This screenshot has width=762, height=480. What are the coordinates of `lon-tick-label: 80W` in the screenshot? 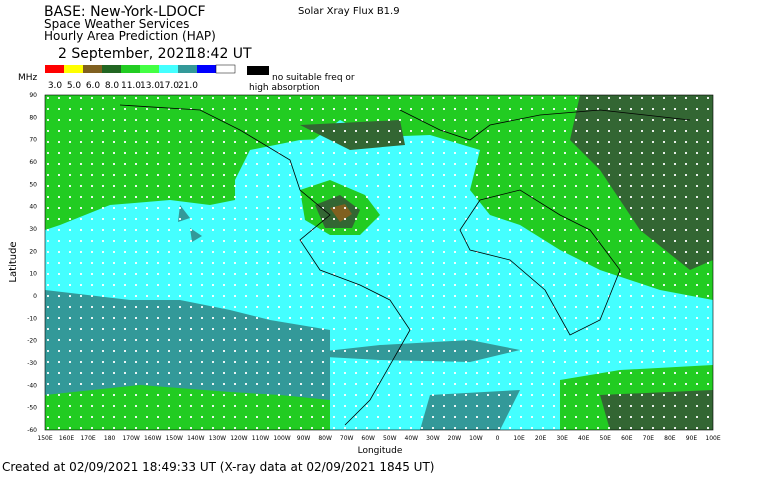 It's located at (325, 438).